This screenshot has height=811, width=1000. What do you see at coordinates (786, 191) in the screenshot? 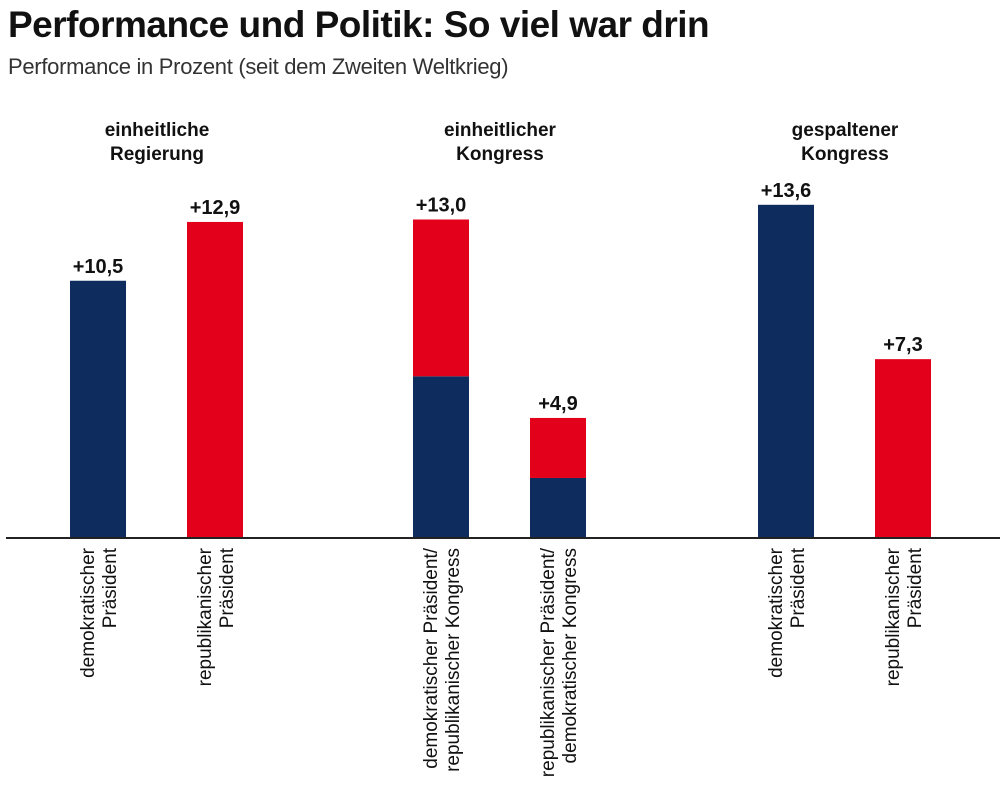
I see `value-label: +13,6` at bounding box center [786, 191].